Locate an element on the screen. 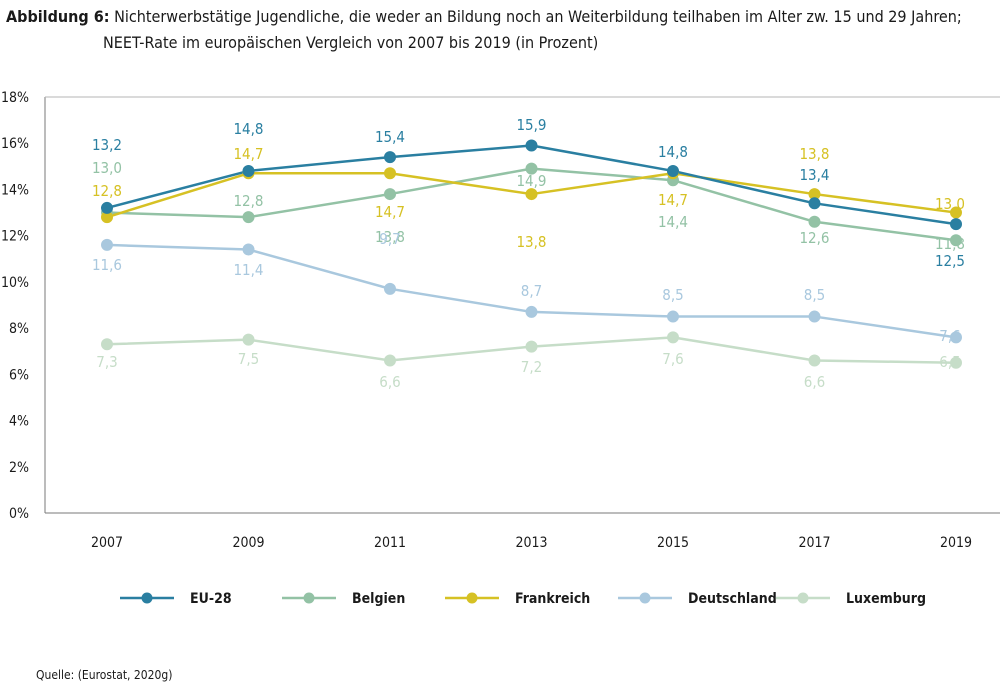  figure-number: Abbildung 6: is located at coordinates (58, 16).